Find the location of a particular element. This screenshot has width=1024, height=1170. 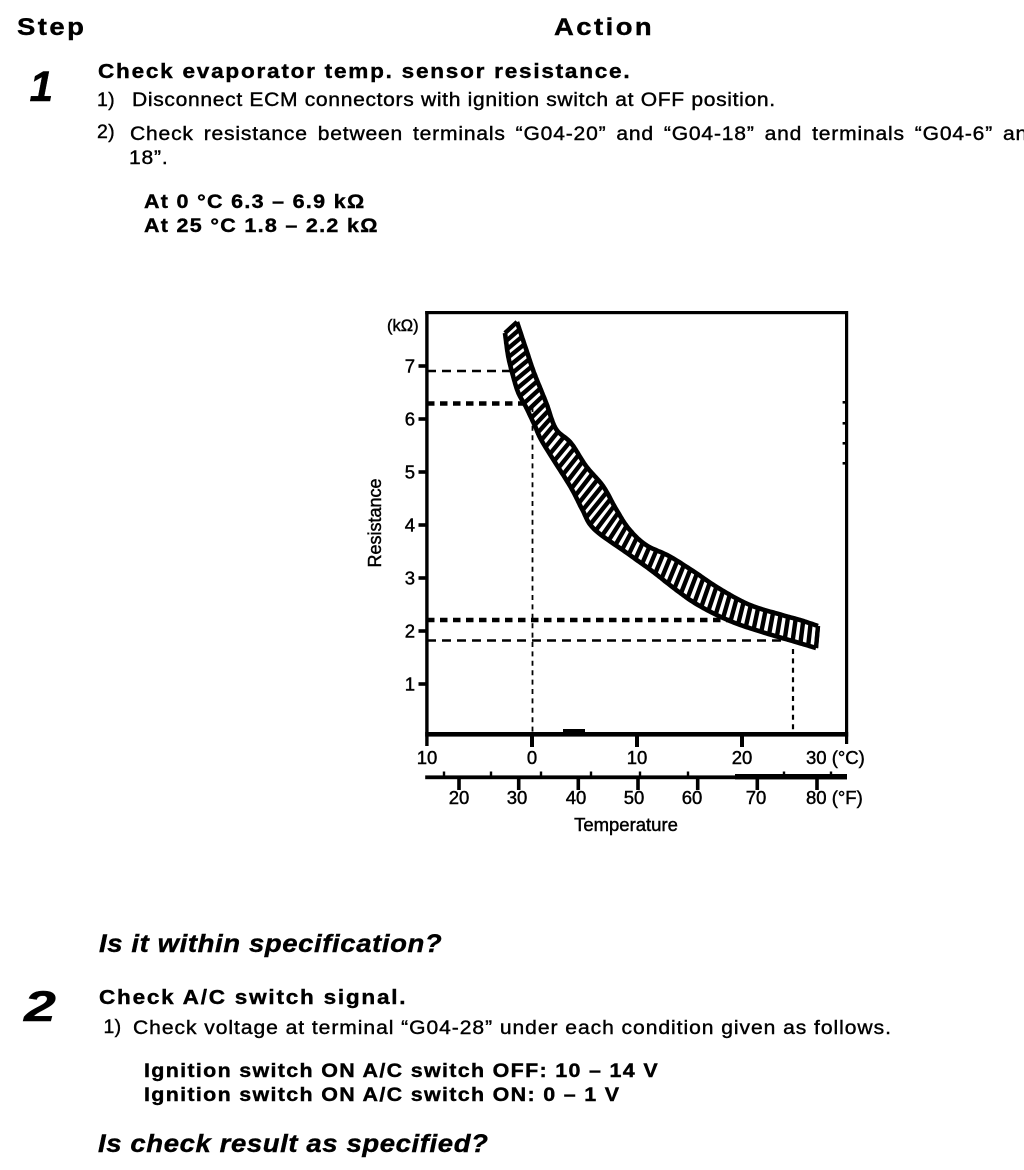

svg-text: 70 is located at coordinates (756, 797).